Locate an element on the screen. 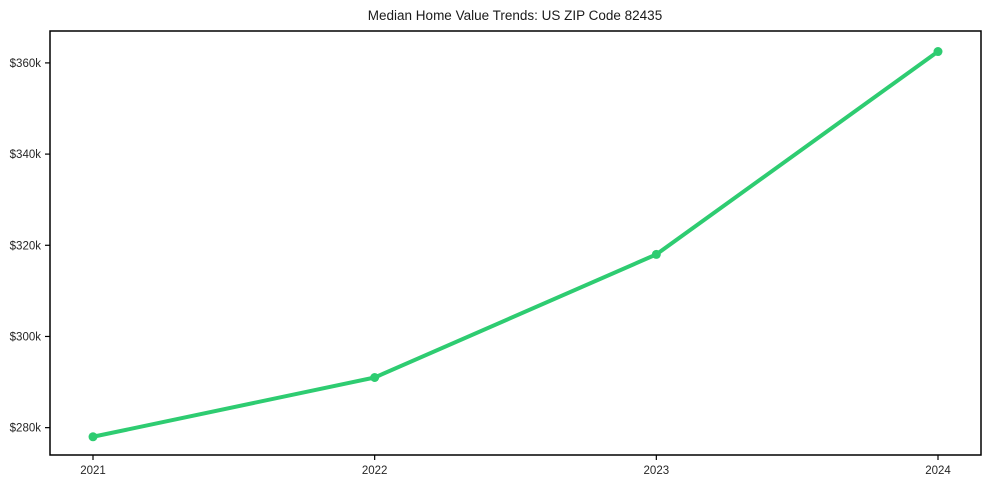 The image size is (990, 495). y-tick-label: $320k is located at coordinates (26, 246).